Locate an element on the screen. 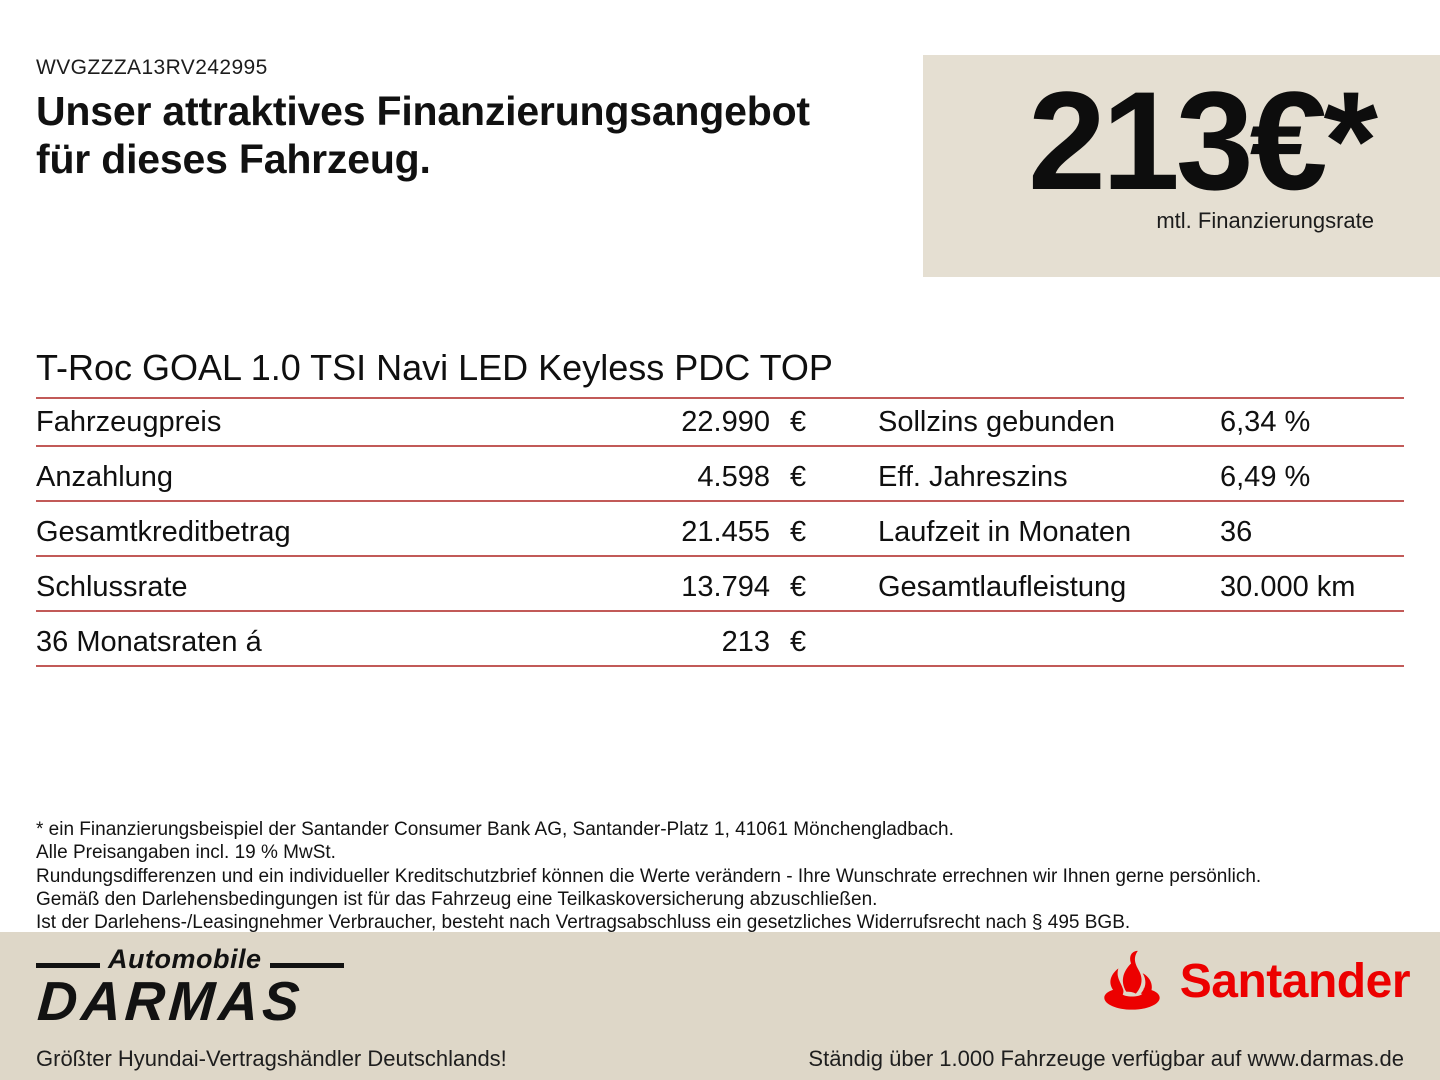  table-row-monatsraten: 36 Monatsraten á 213 € is located at coordinates (720, 639).